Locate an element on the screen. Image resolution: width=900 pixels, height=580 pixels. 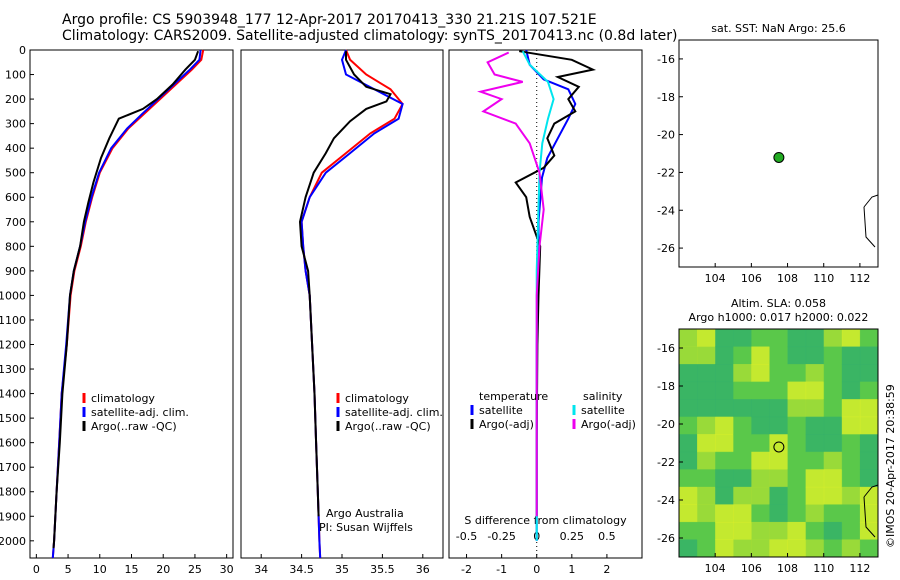
difference-top-tick-label: 0.5 is located at coordinates (607, 536).